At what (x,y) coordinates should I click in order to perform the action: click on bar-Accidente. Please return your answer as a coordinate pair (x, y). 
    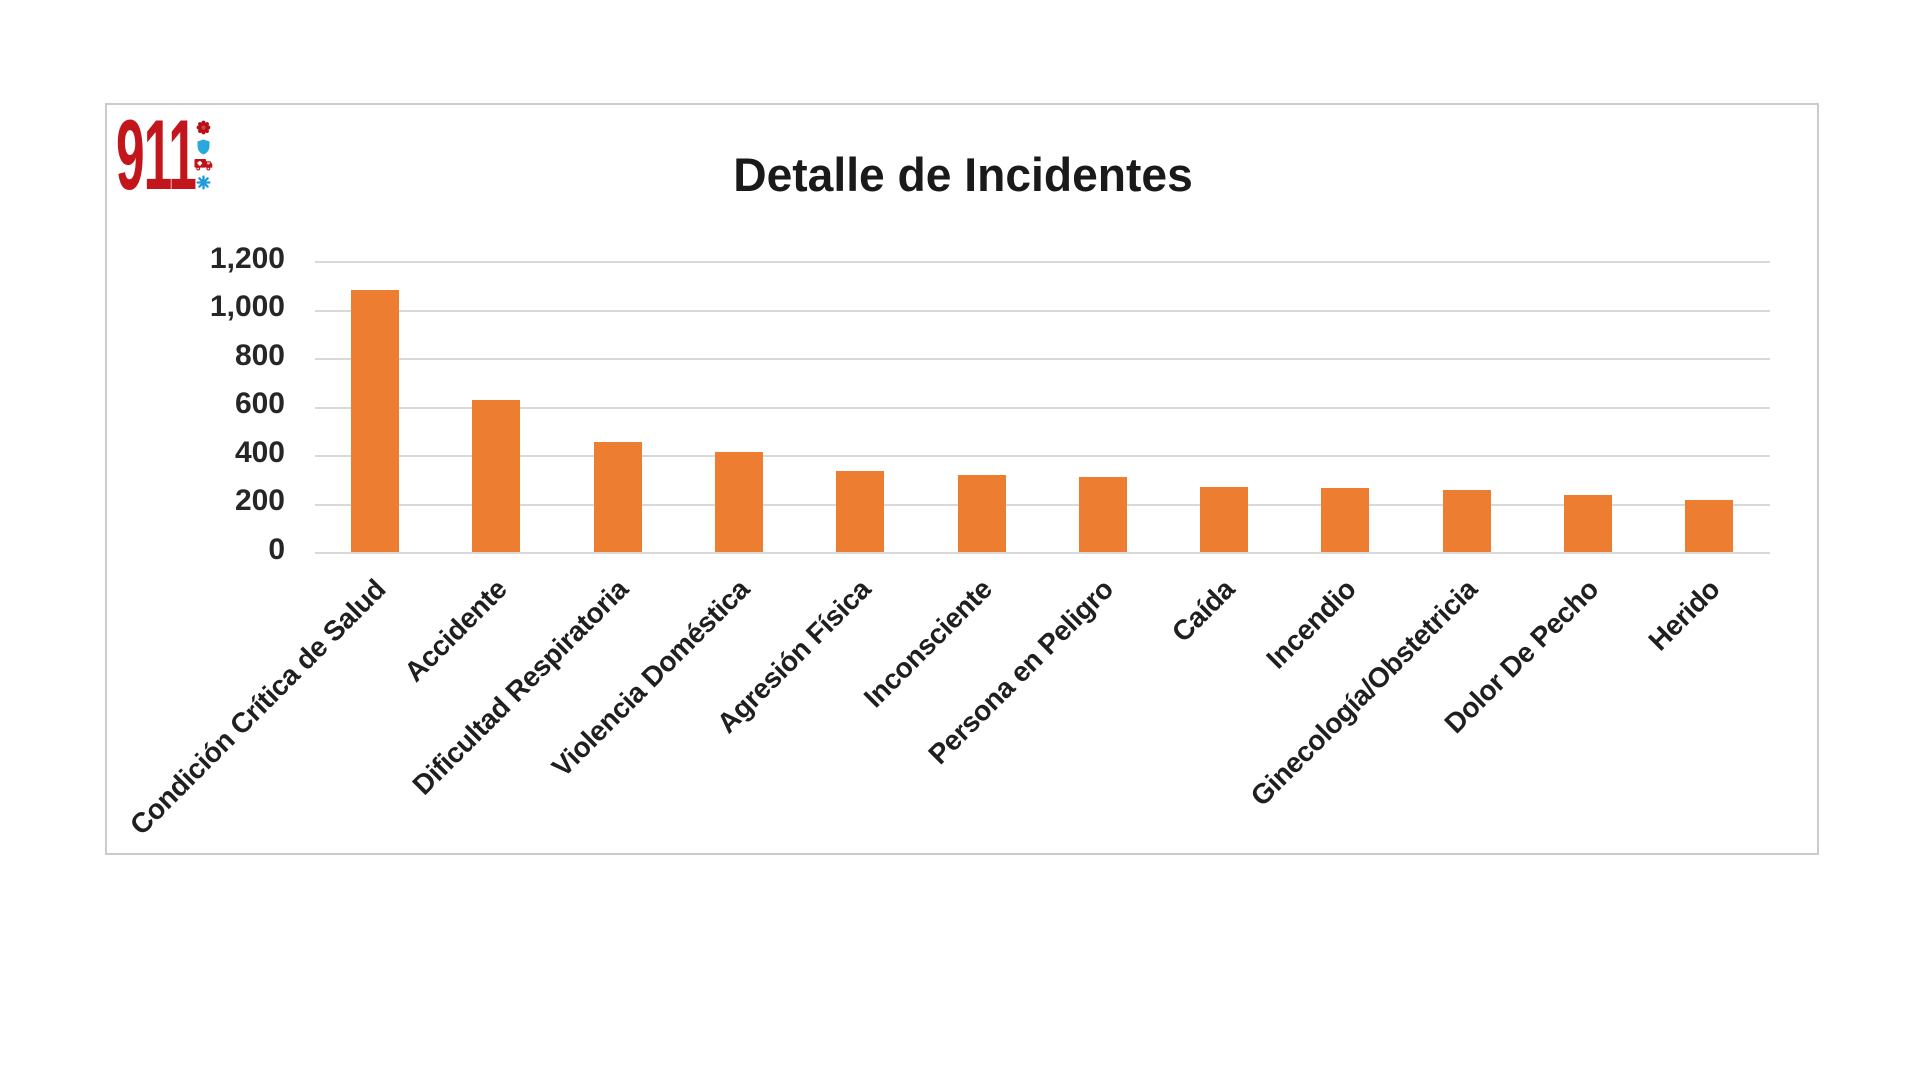
    Looking at the image, I should click on (496, 475).